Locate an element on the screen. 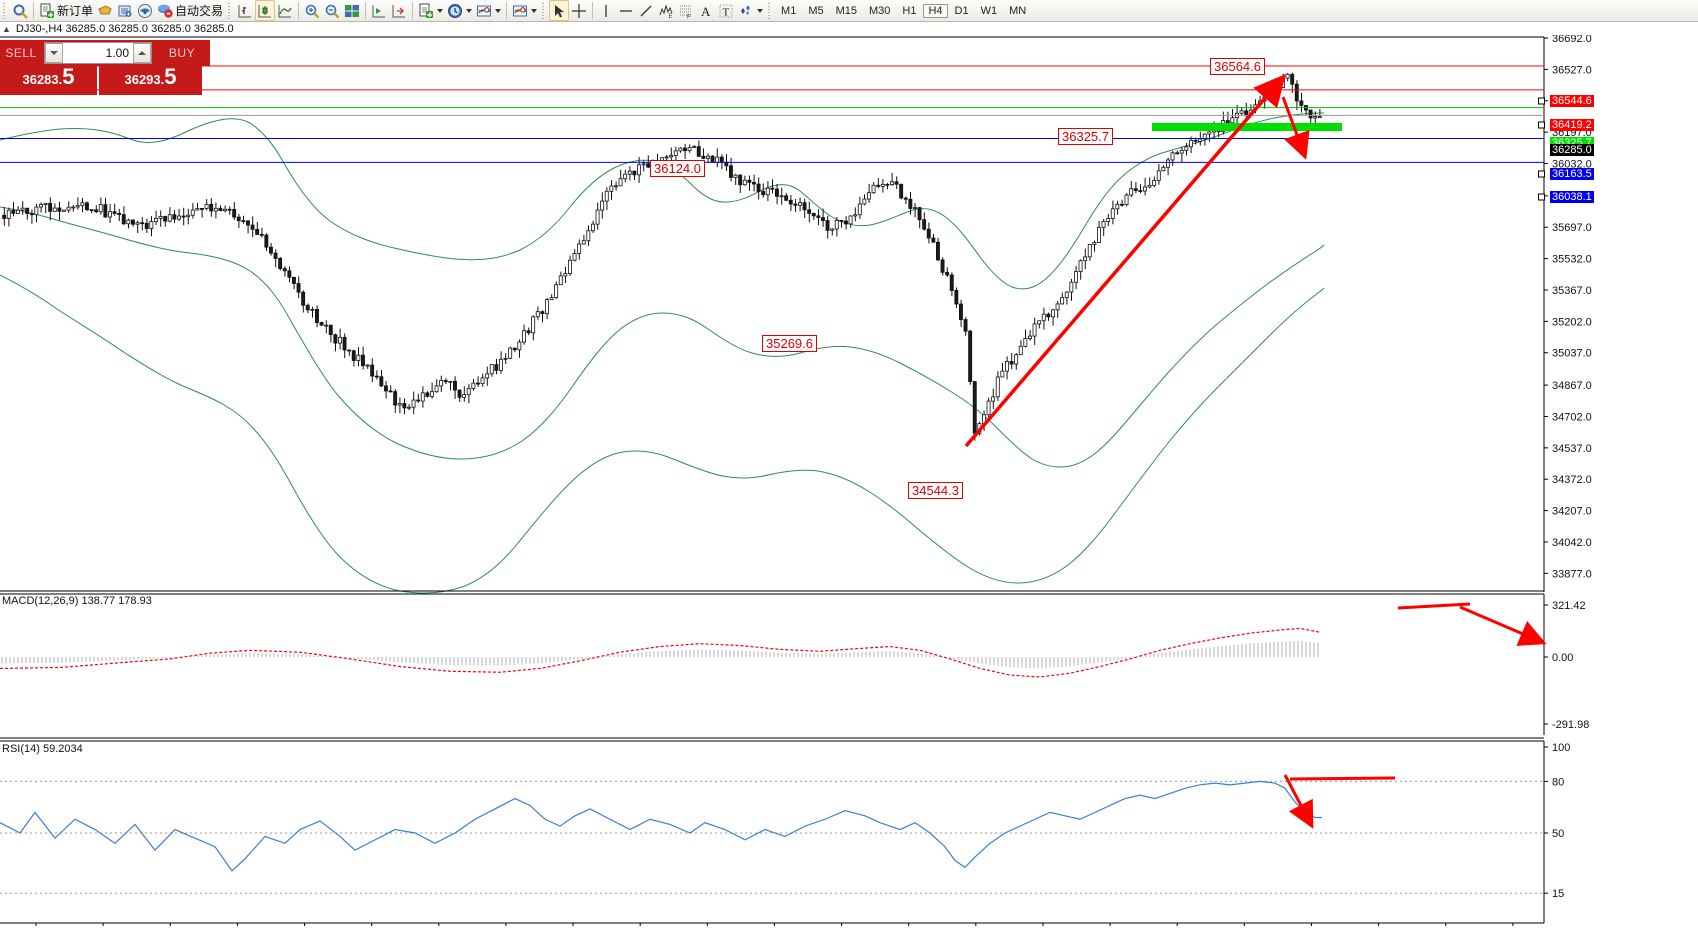 This screenshot has height=948, width=1698. timeframe-mn: MN is located at coordinates (1018, 10).